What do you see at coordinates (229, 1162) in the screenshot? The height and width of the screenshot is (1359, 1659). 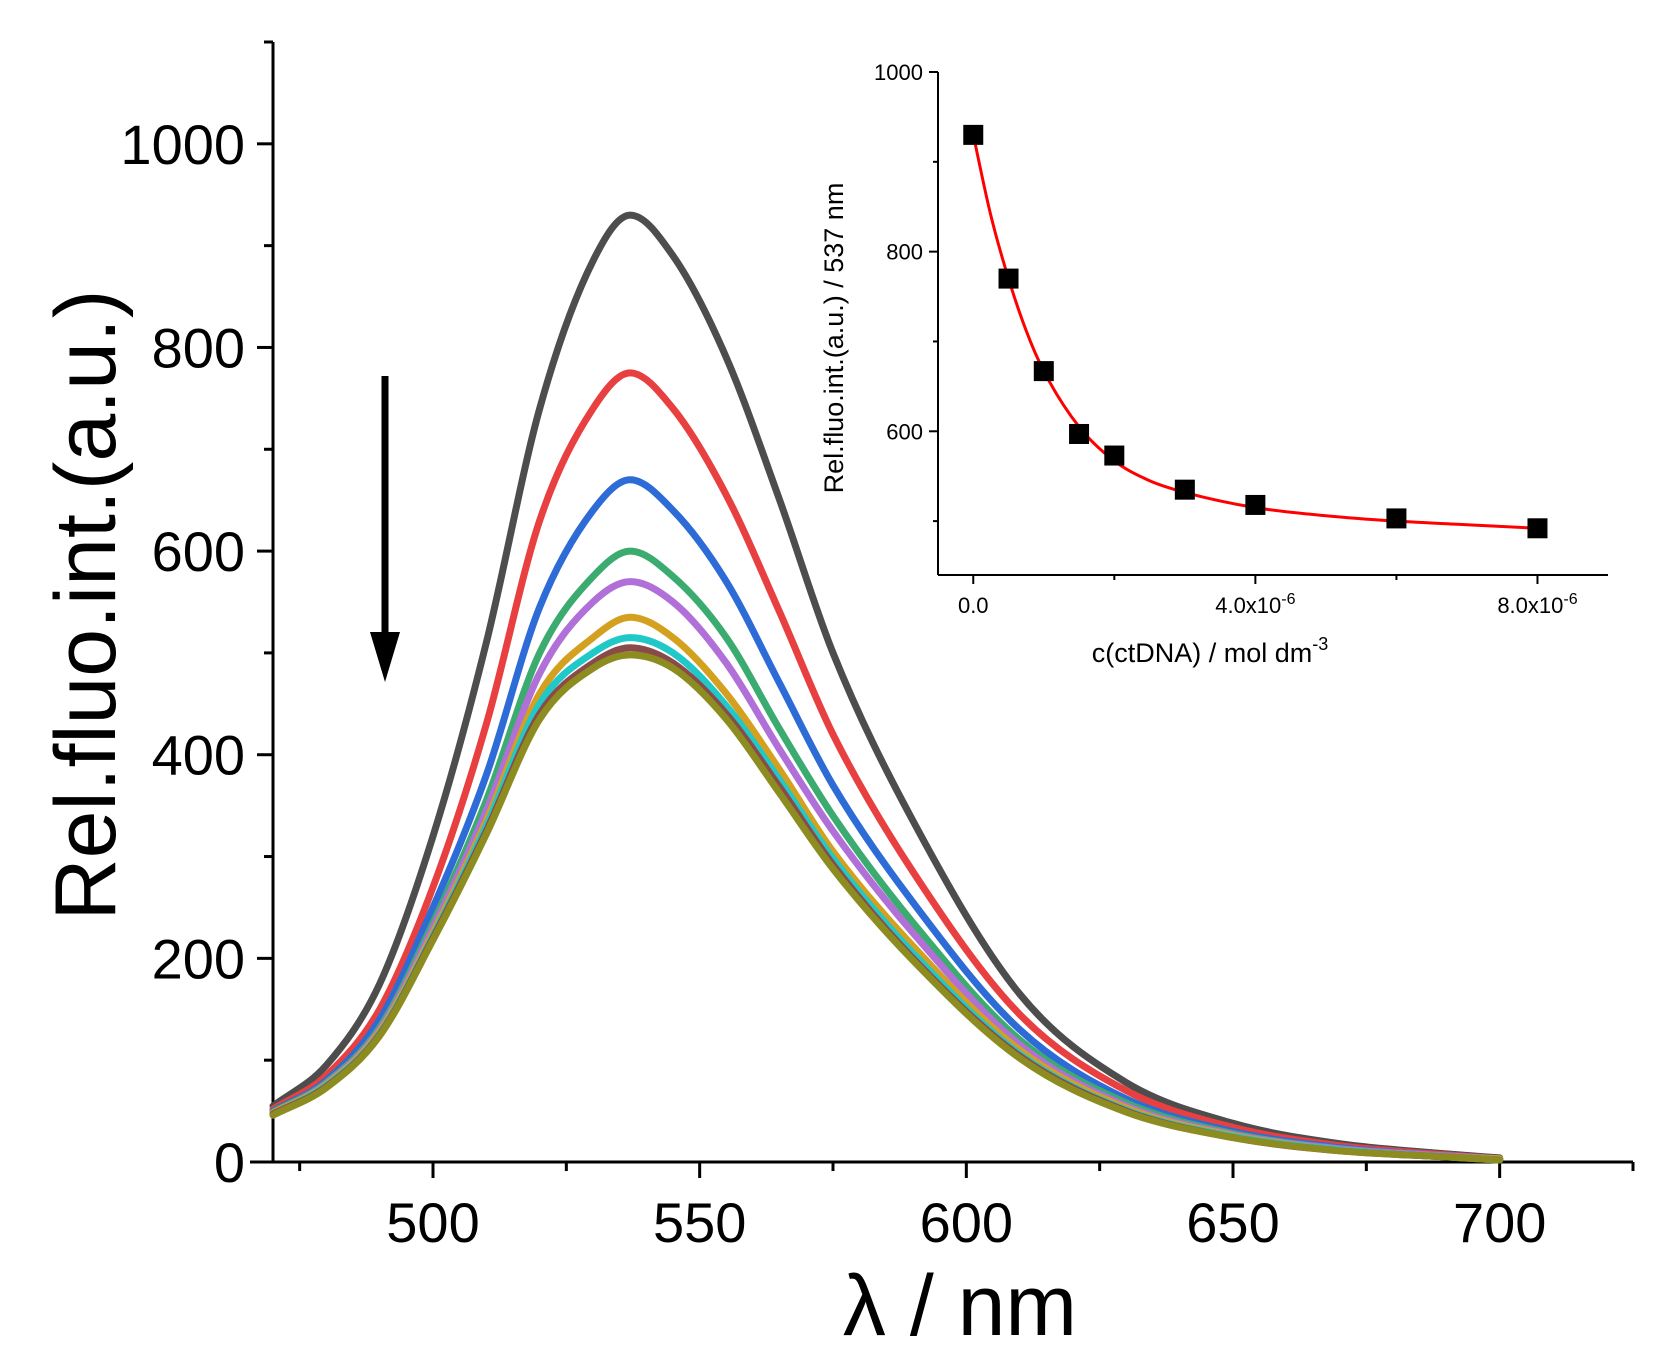 I see `main-y-tick-label: 0` at bounding box center [229, 1162].